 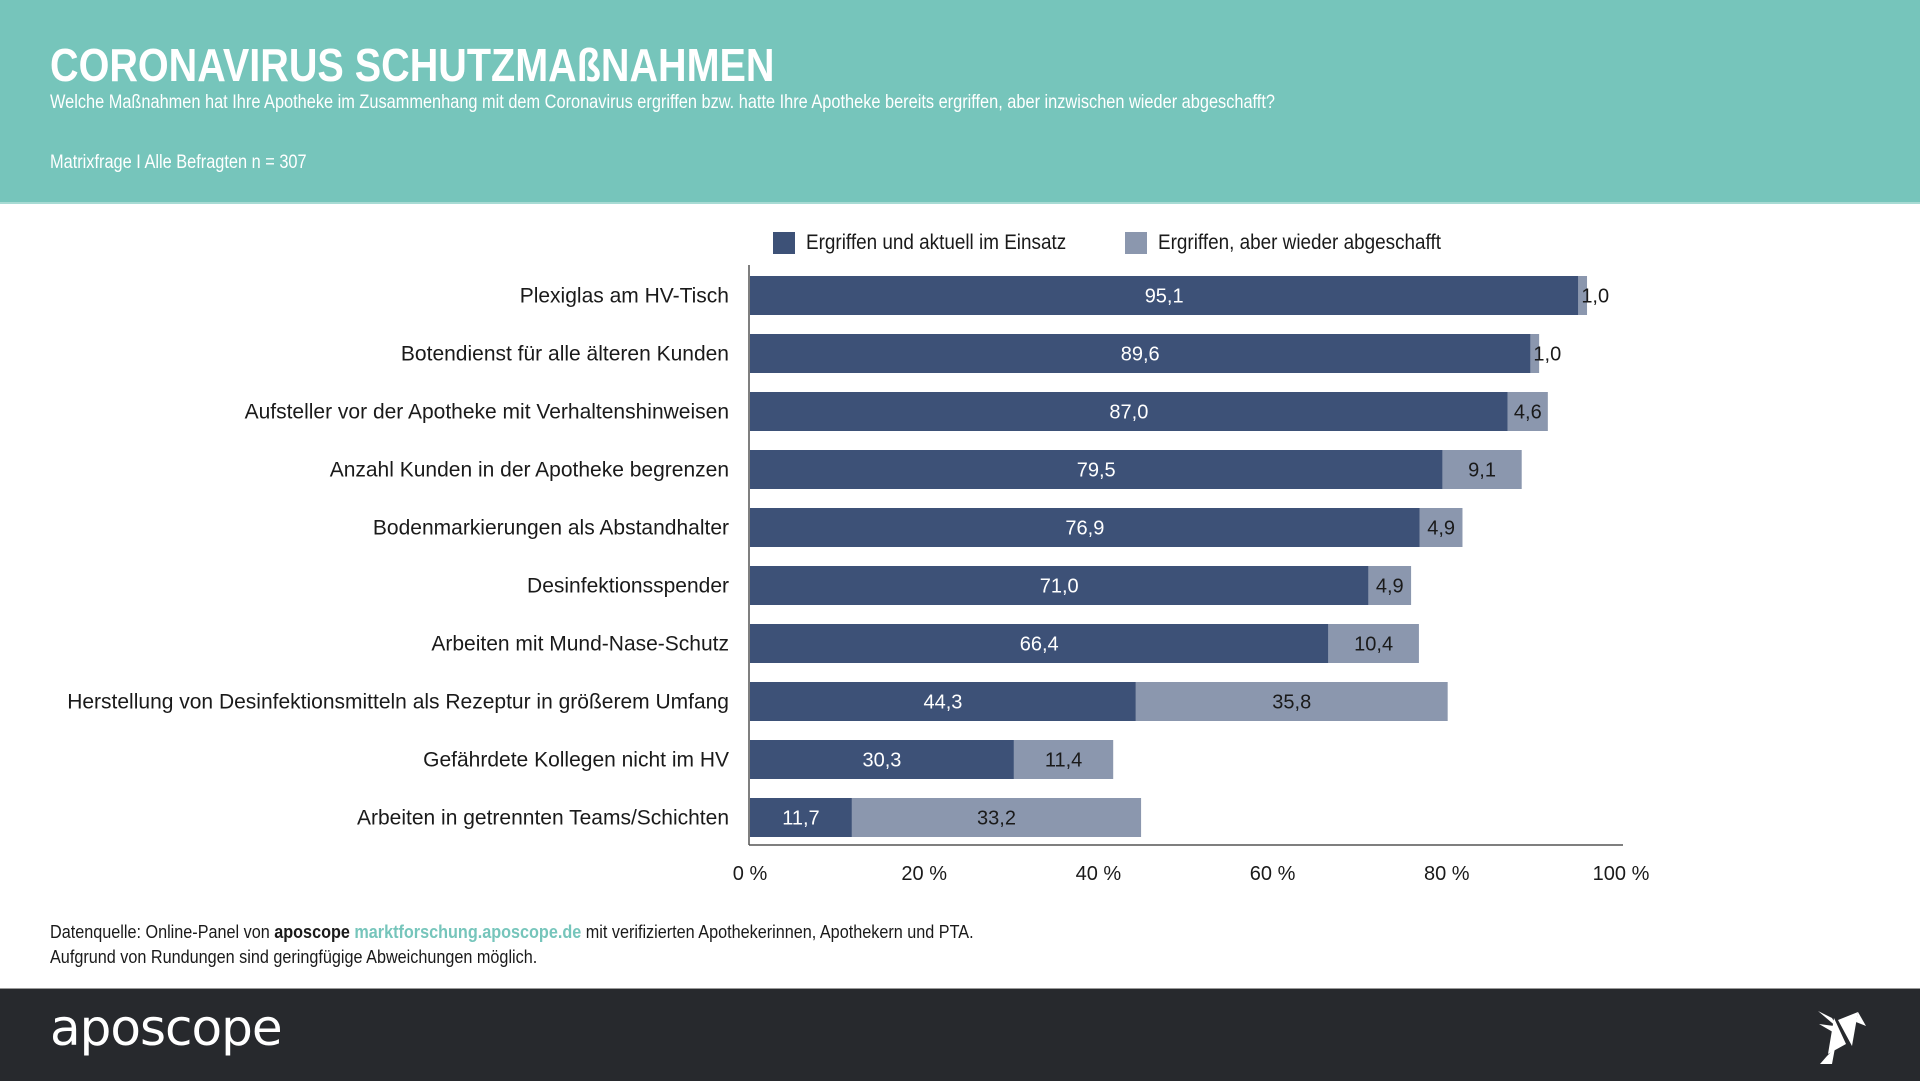 I want to click on data-label: 87,0, so click(x=1128, y=413).